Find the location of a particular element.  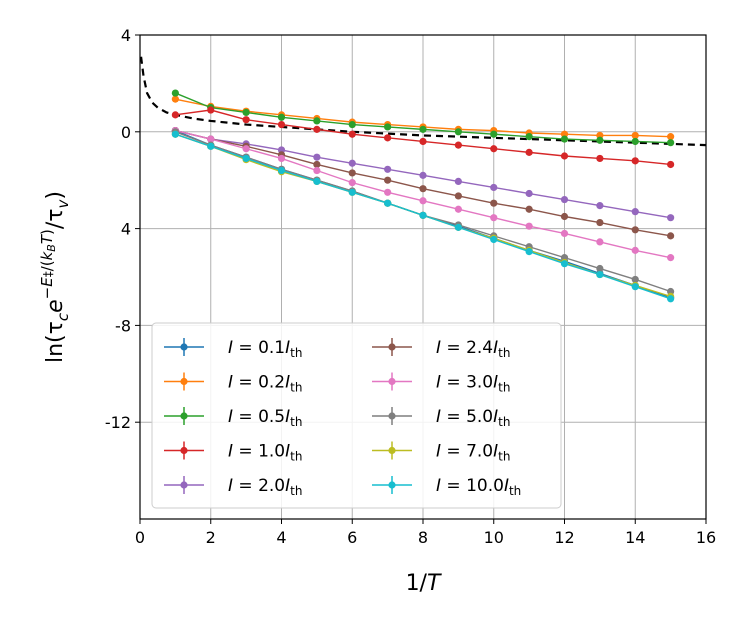

series-0.5 is located at coordinates (423, 118).